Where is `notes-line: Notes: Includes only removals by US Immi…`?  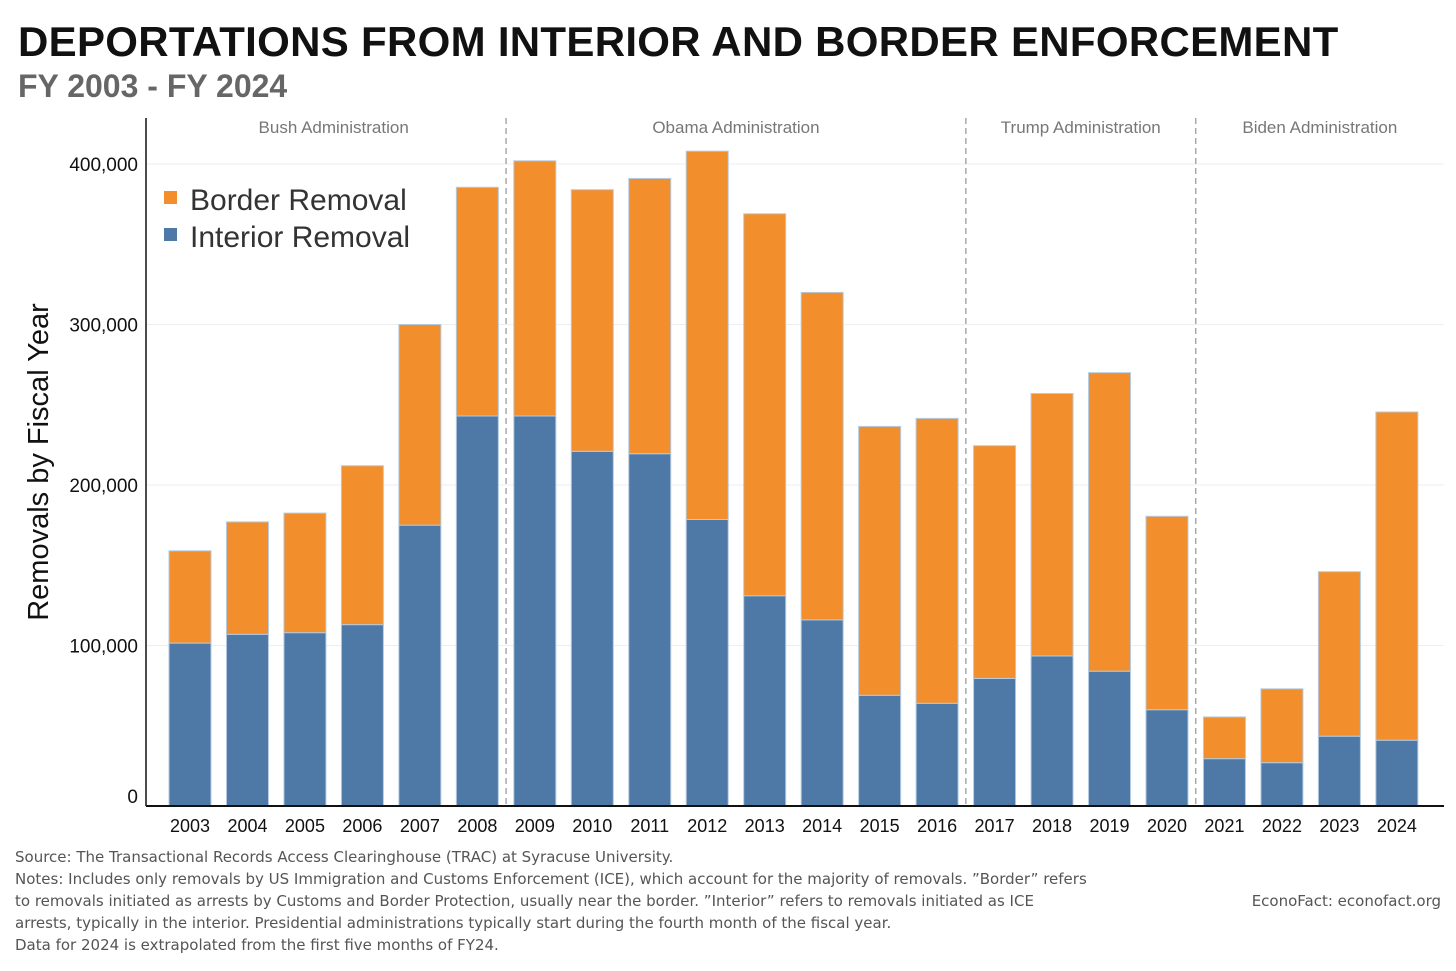 notes-line: Notes: Includes only removals by US Immi… is located at coordinates (551, 879).